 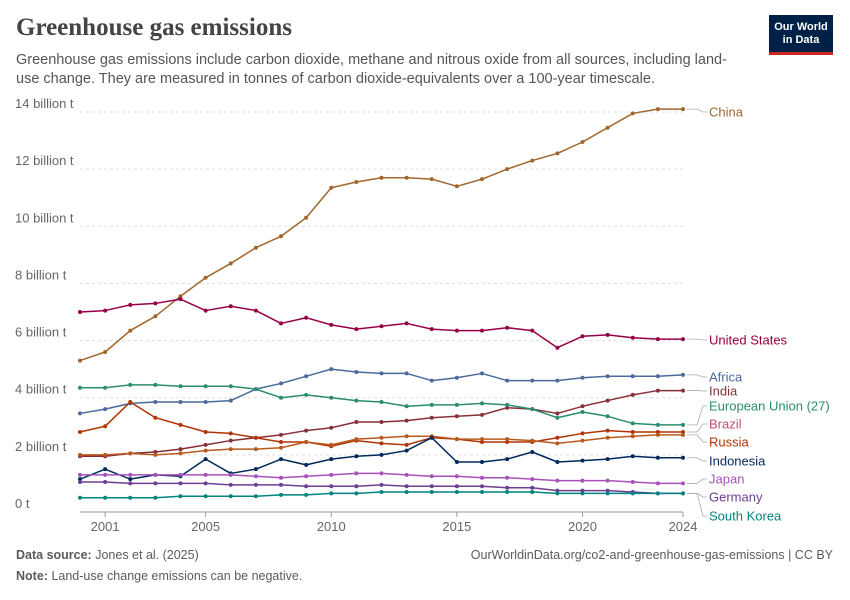 I want to click on series-label-indonesia: Indonesia, so click(x=737, y=461).